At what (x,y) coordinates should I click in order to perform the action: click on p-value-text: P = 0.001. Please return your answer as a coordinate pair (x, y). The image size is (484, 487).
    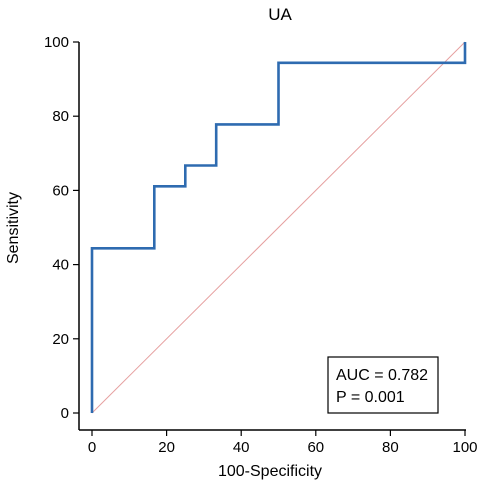
    Looking at the image, I should click on (370, 397).